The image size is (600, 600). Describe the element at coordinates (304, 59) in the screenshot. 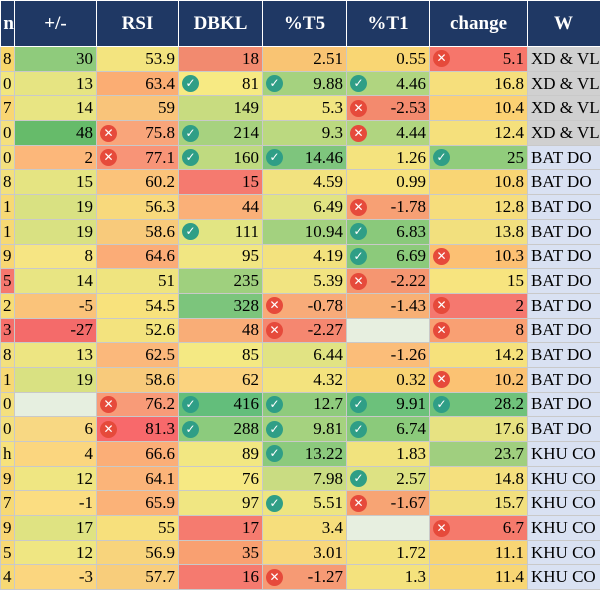

I see `cell-t5: 2.51` at that location.